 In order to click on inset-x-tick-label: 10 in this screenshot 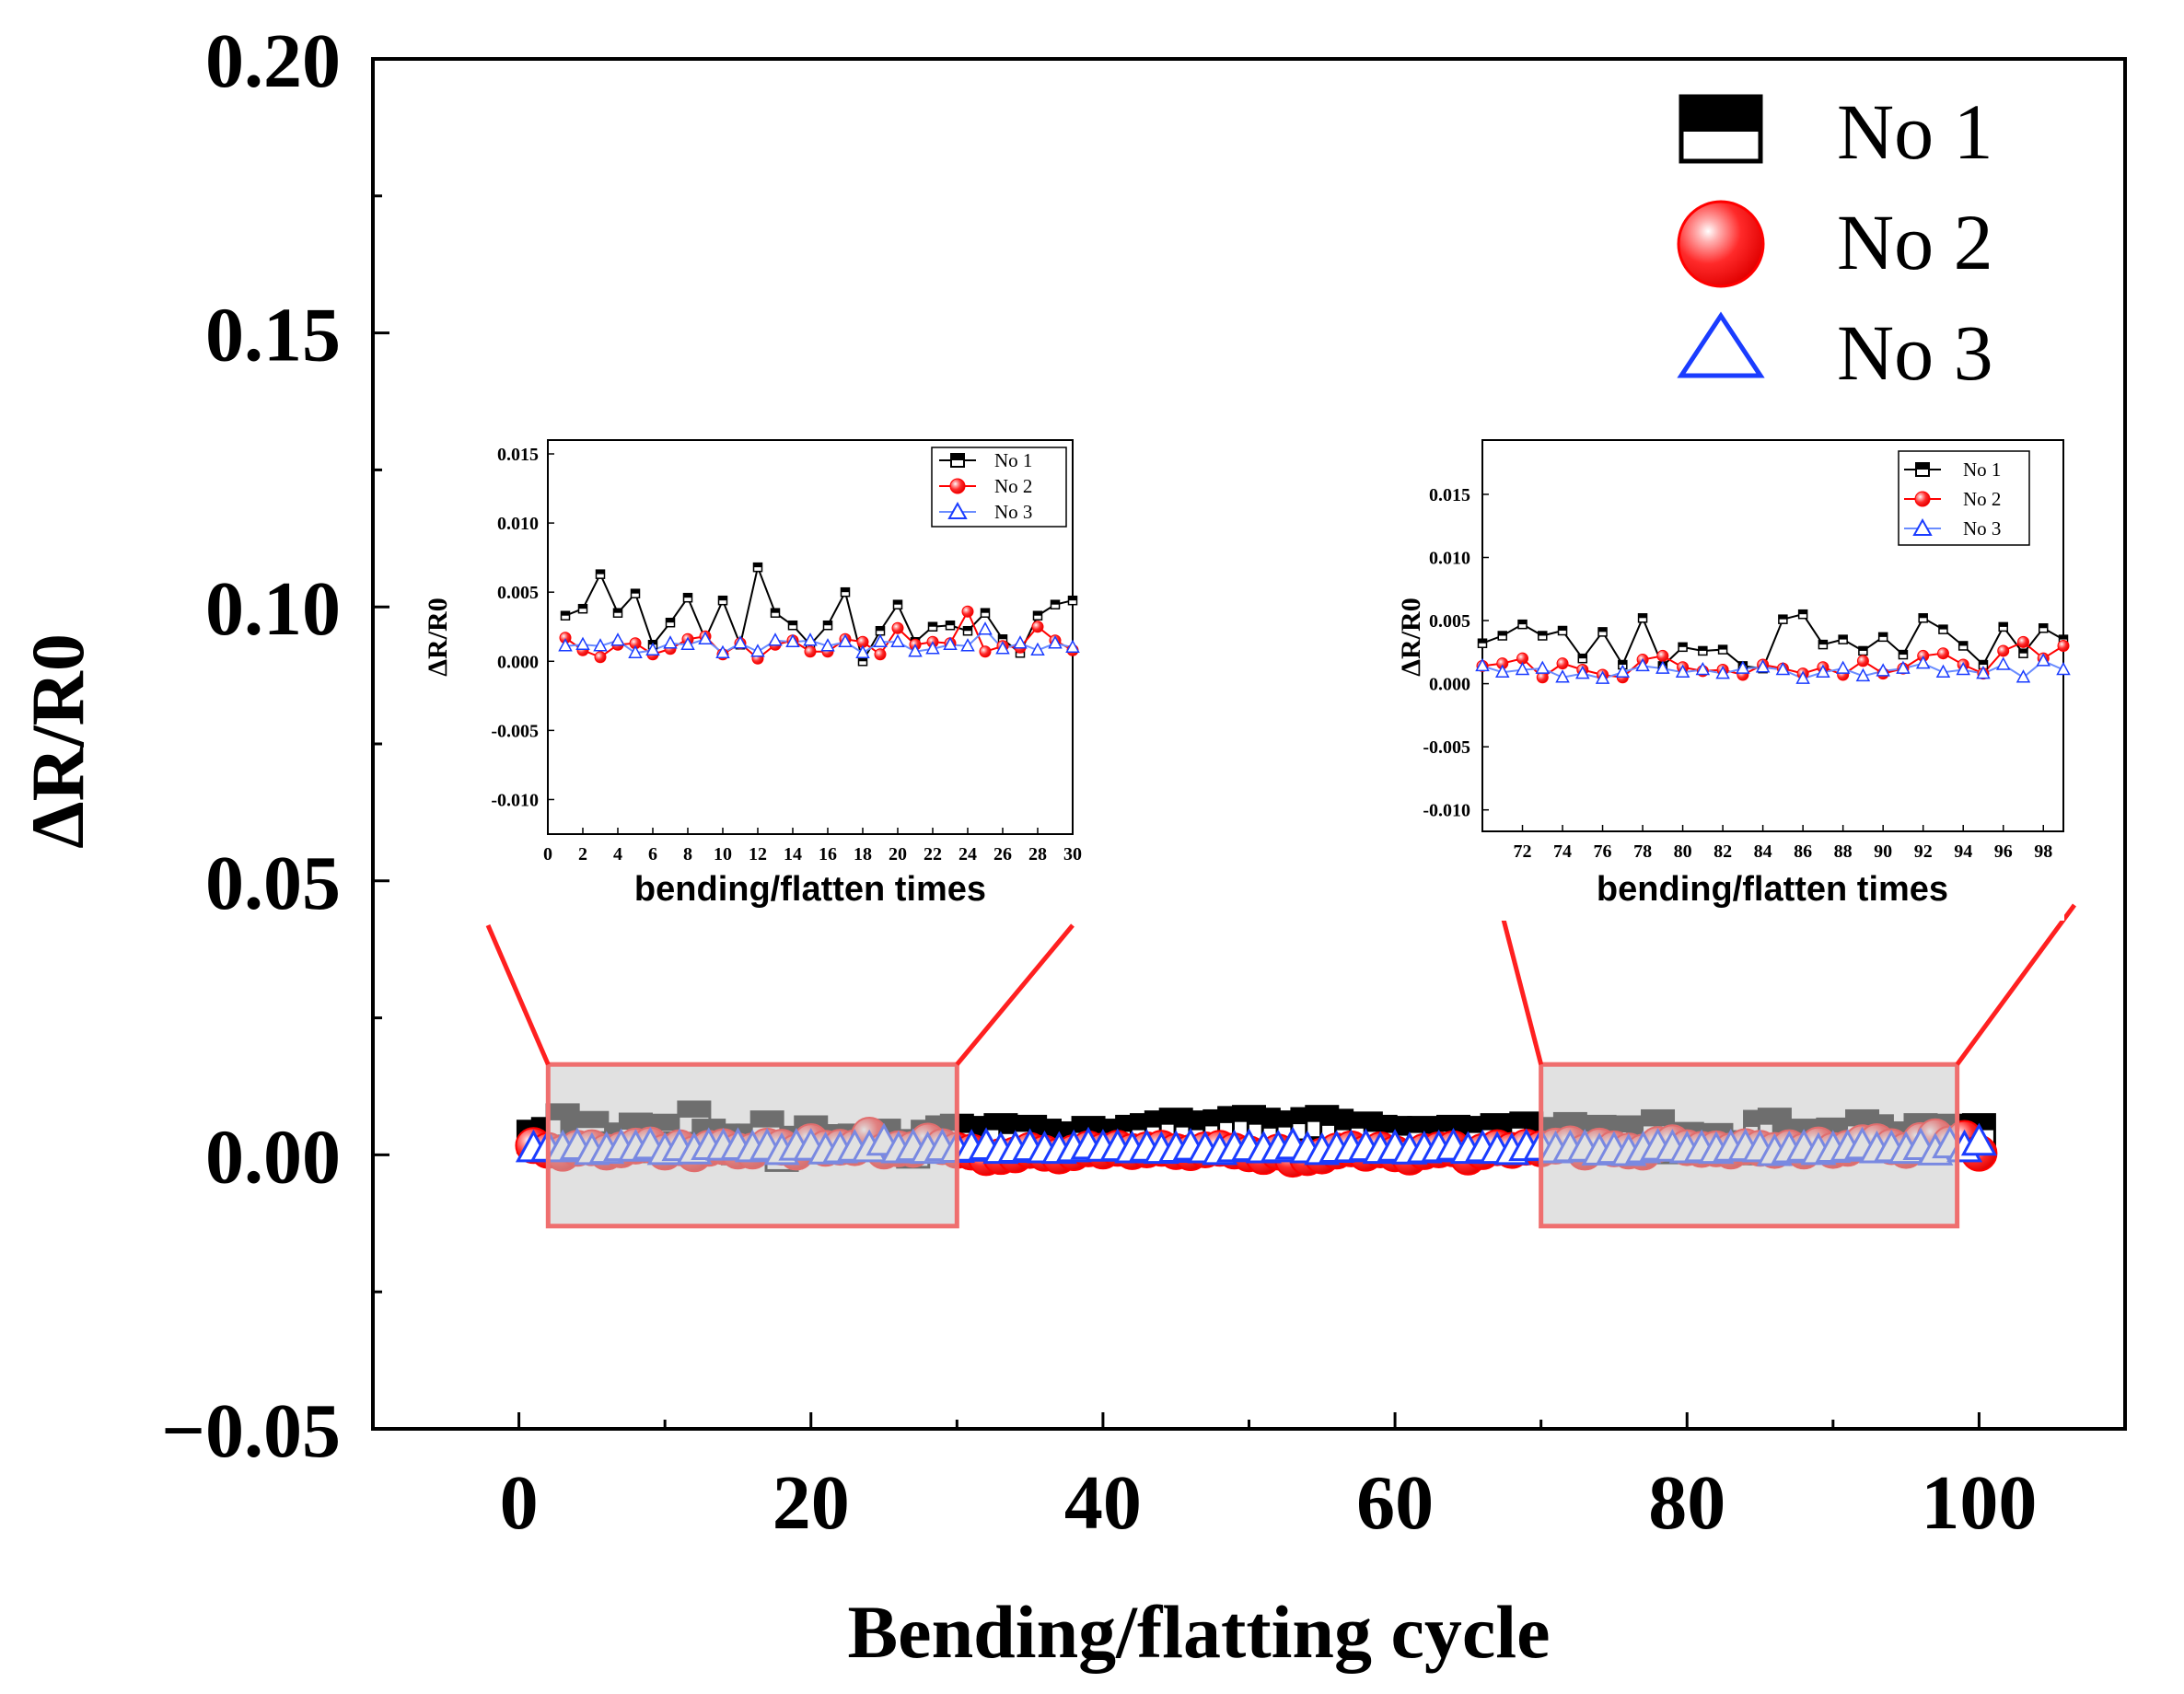, I will do `click(723, 854)`.